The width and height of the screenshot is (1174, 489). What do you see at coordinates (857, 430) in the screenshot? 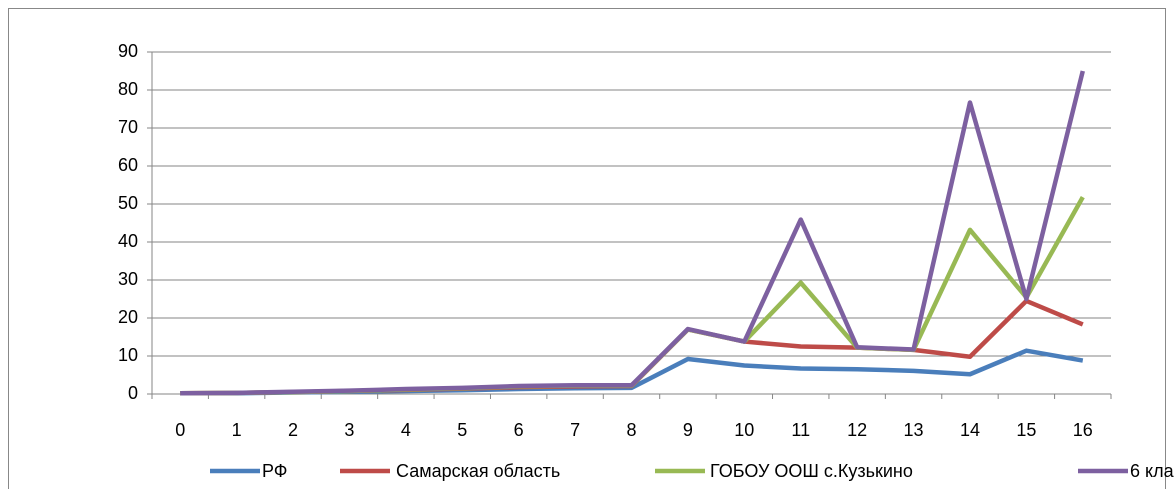
I see `x-tick-label: 12` at bounding box center [857, 430].